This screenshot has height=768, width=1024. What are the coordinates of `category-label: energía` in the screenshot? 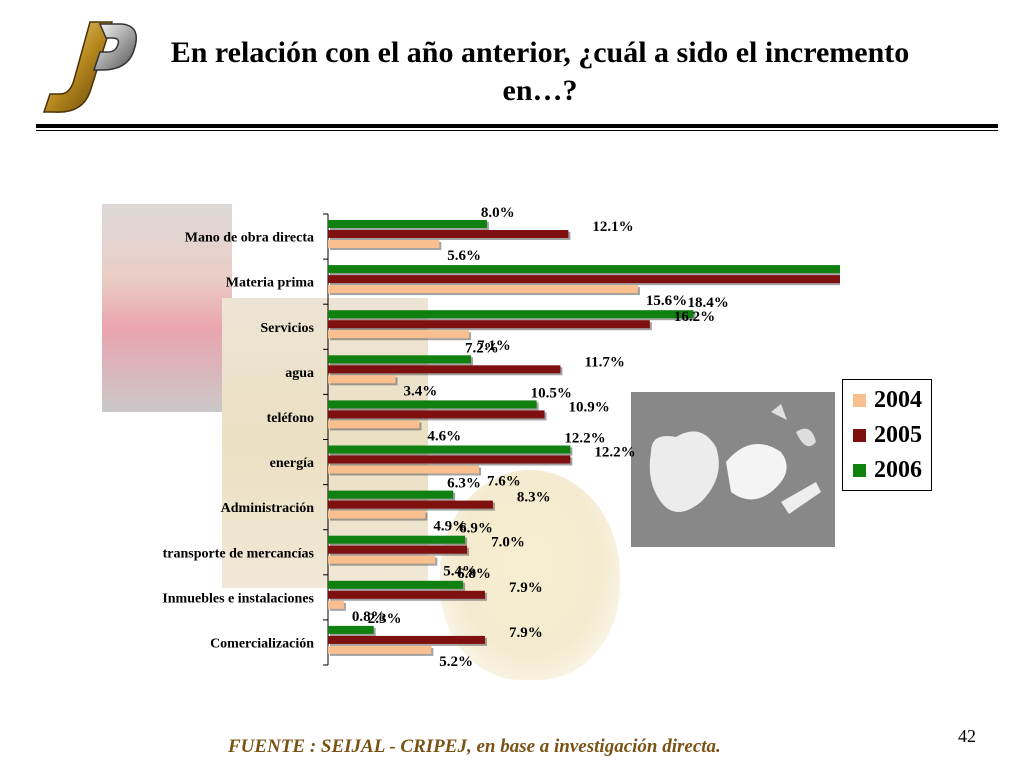 It's located at (292, 463).